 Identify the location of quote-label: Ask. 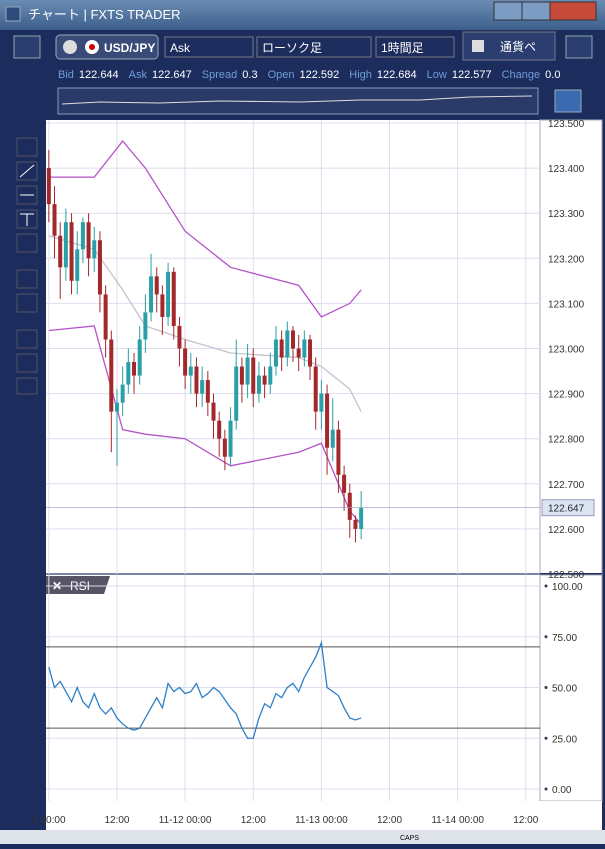
(138, 75).